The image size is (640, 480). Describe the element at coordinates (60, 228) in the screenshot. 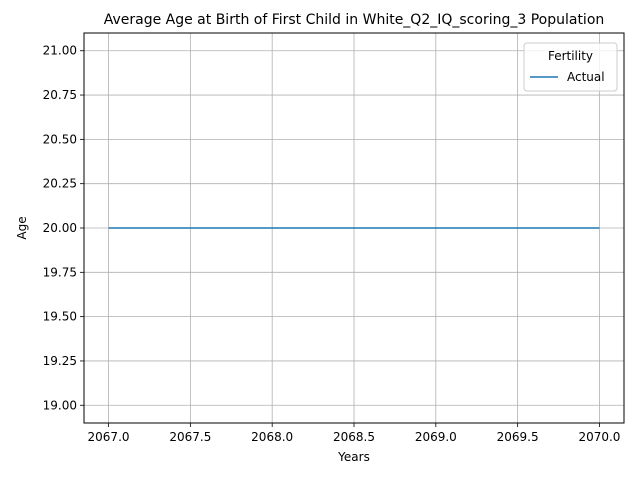

I see `y-tick-label: 20.00` at that location.